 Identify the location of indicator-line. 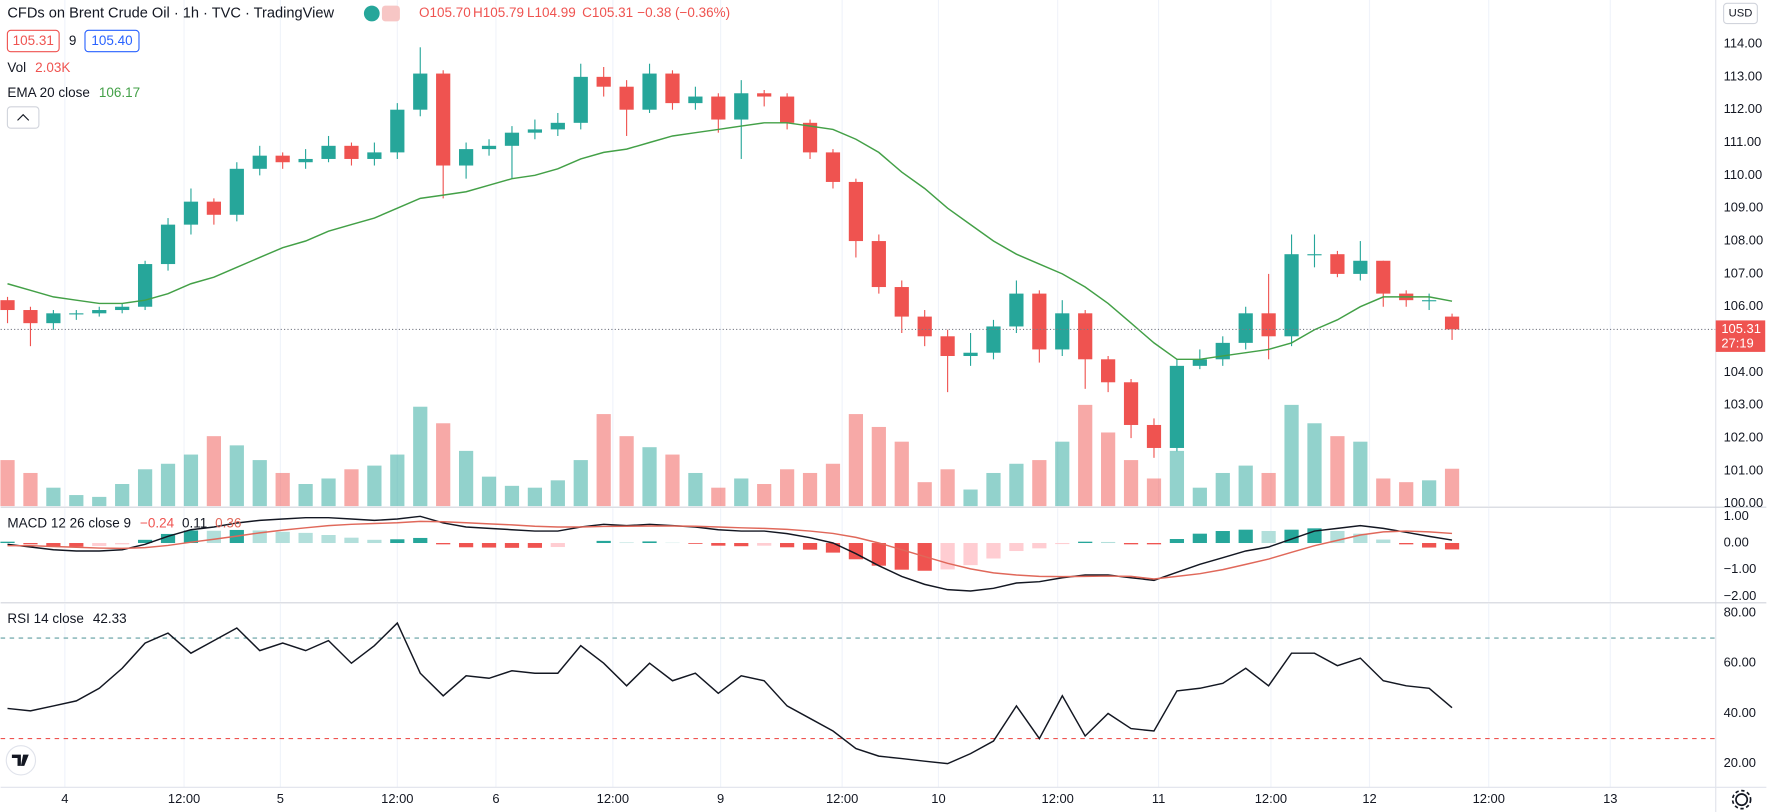
(730, 553).